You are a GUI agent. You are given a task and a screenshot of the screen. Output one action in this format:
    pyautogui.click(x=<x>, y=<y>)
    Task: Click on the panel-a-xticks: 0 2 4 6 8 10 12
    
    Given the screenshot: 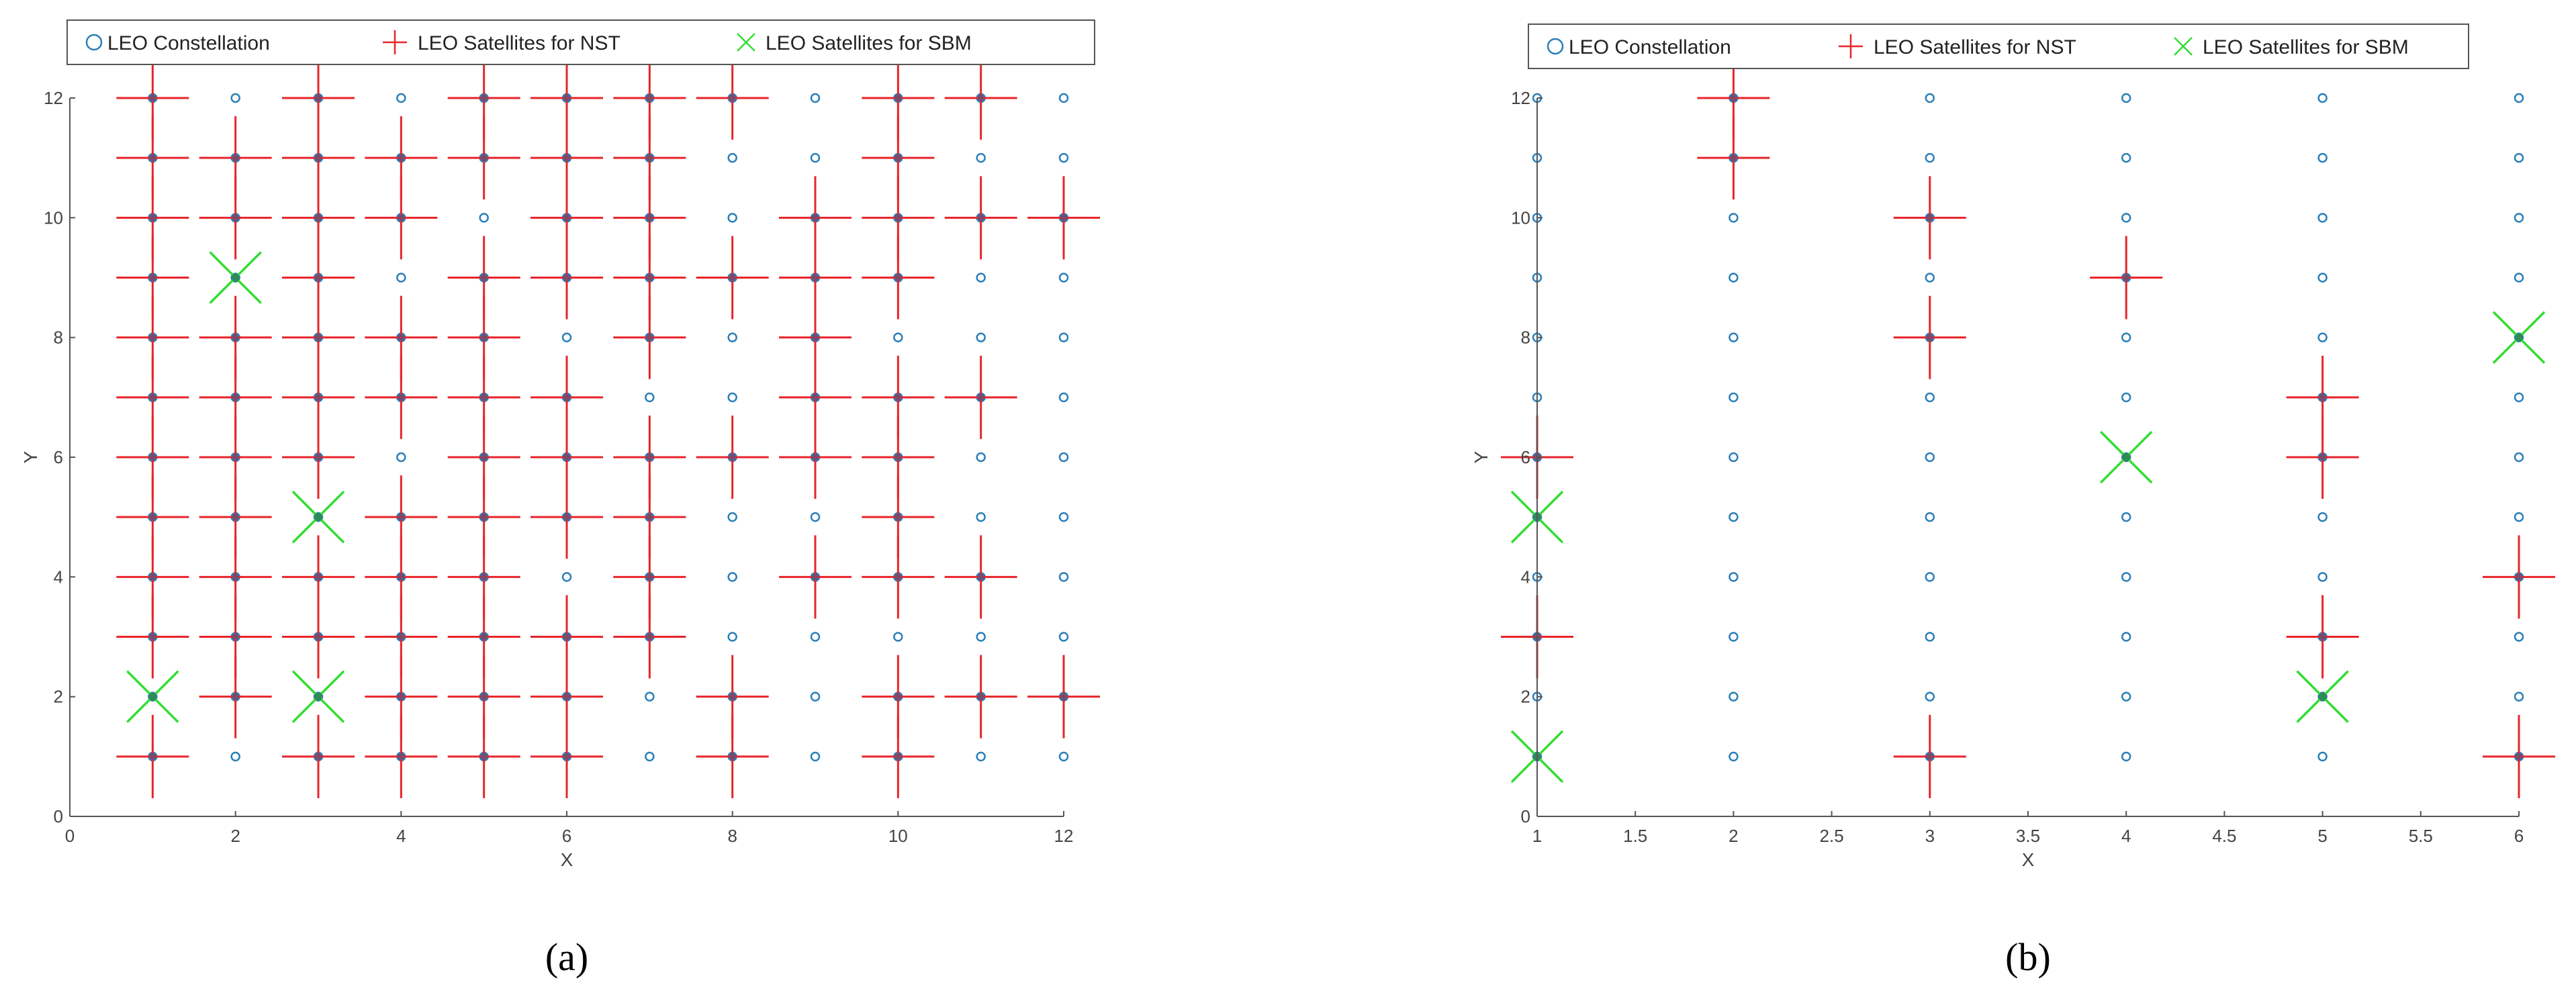 What is the action you would take?
    pyautogui.click(x=569, y=829)
    